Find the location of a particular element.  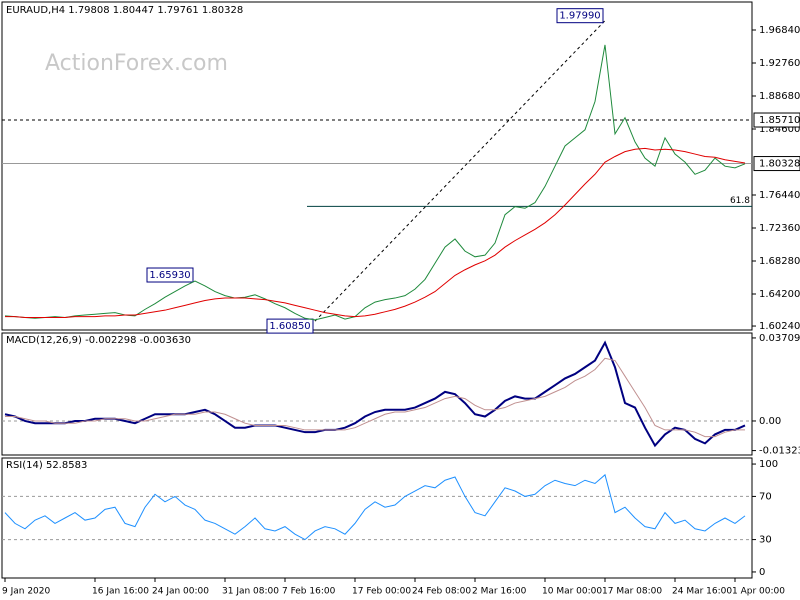

x-tick-label: 1 Apr 00:00 is located at coordinates (758, 592).